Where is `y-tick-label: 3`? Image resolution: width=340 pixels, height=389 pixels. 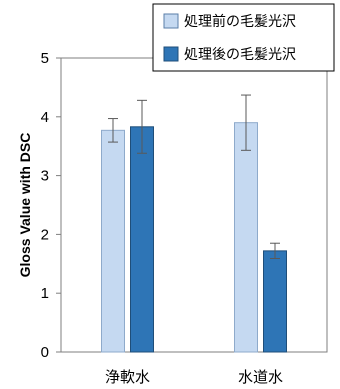 y-tick-label: 3 is located at coordinates (45, 176).